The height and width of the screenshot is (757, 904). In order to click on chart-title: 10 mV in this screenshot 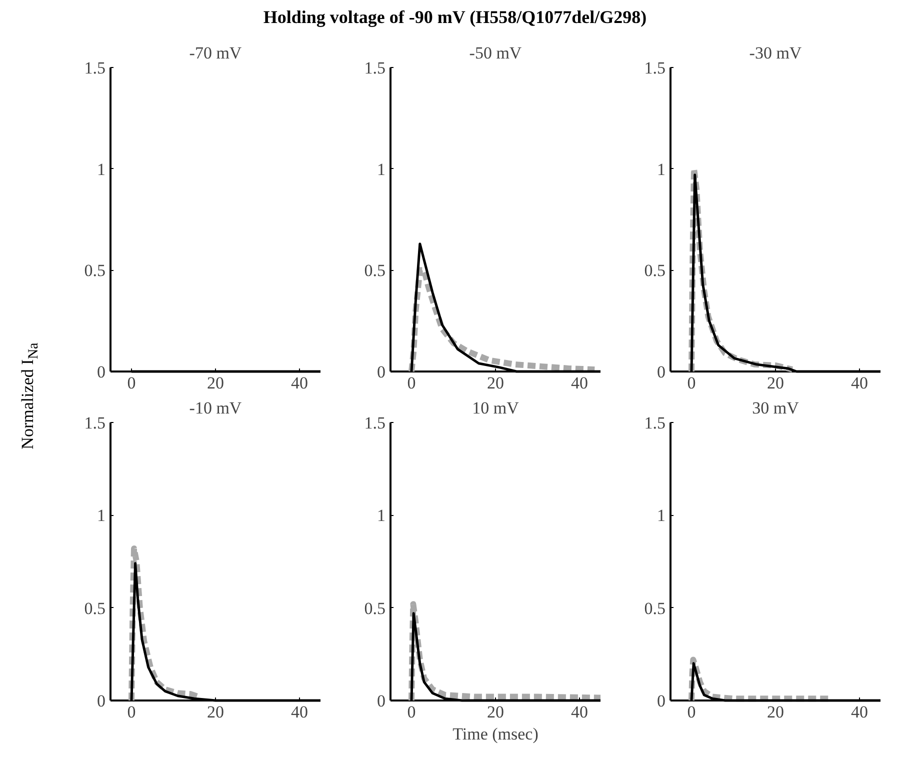, I will do `click(496, 408)`.